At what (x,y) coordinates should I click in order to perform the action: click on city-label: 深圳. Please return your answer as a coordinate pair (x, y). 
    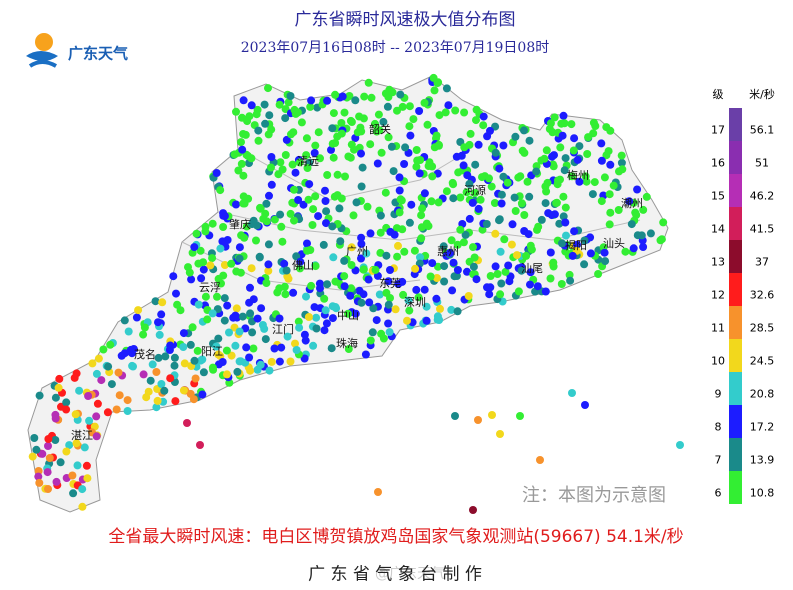
    Looking at the image, I should click on (415, 302).